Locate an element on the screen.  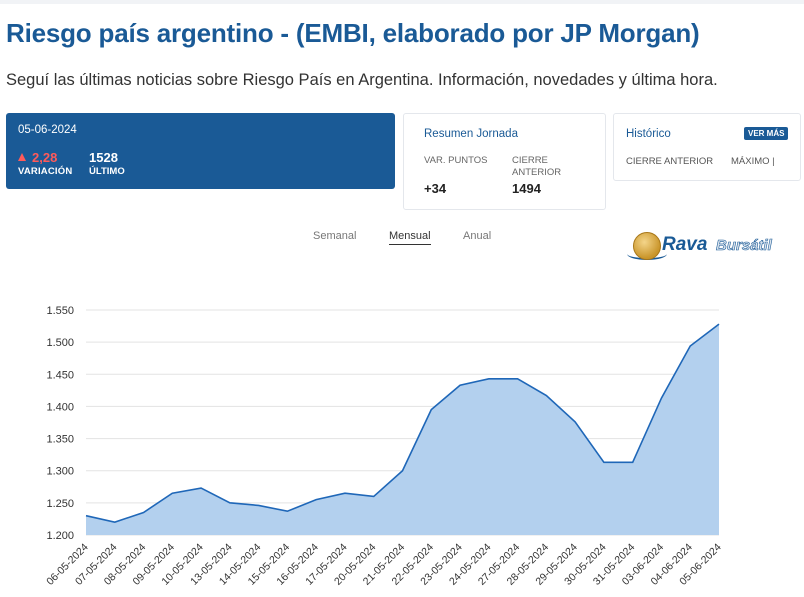
historico-col-max: MÁXIMO | is located at coordinates (753, 161).